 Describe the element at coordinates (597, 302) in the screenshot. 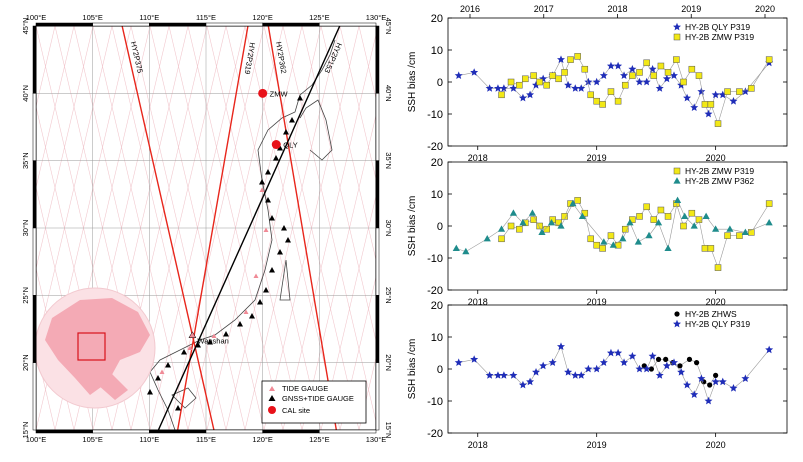

I see `x-tick-label: 2019` at that location.